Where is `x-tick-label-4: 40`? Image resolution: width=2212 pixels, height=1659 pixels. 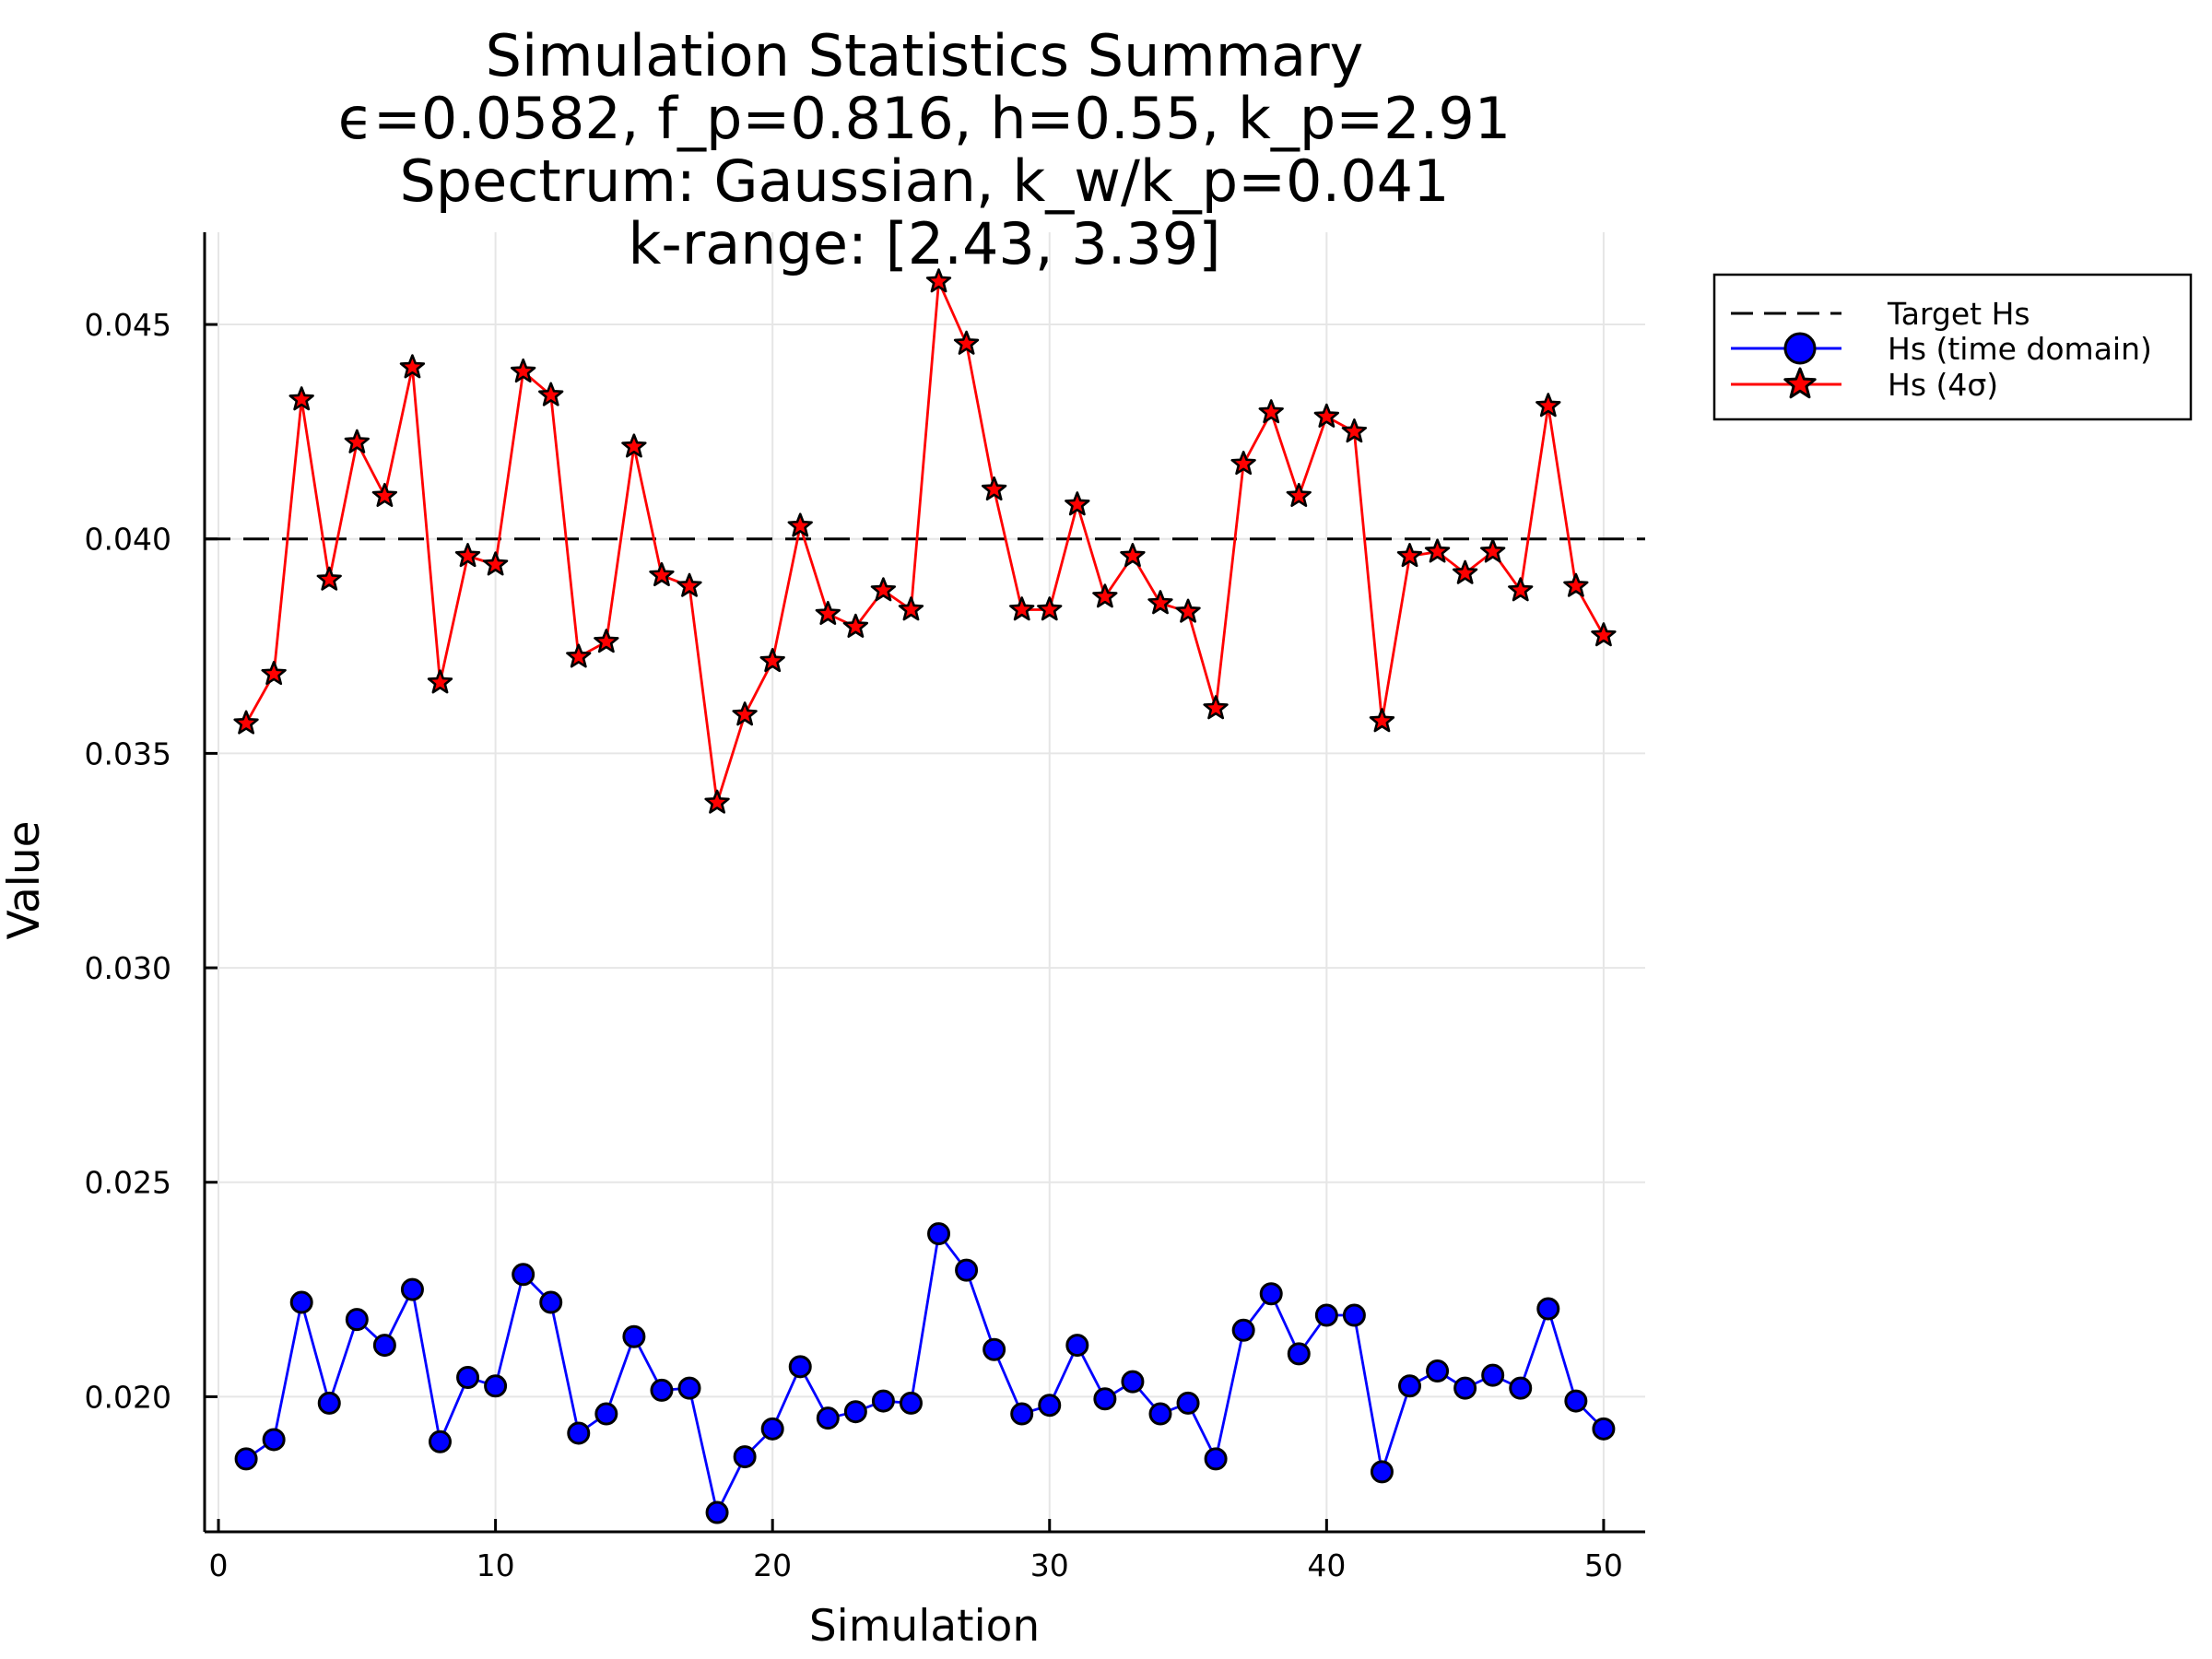 x-tick-label-4: 40 is located at coordinates (1326, 1565).